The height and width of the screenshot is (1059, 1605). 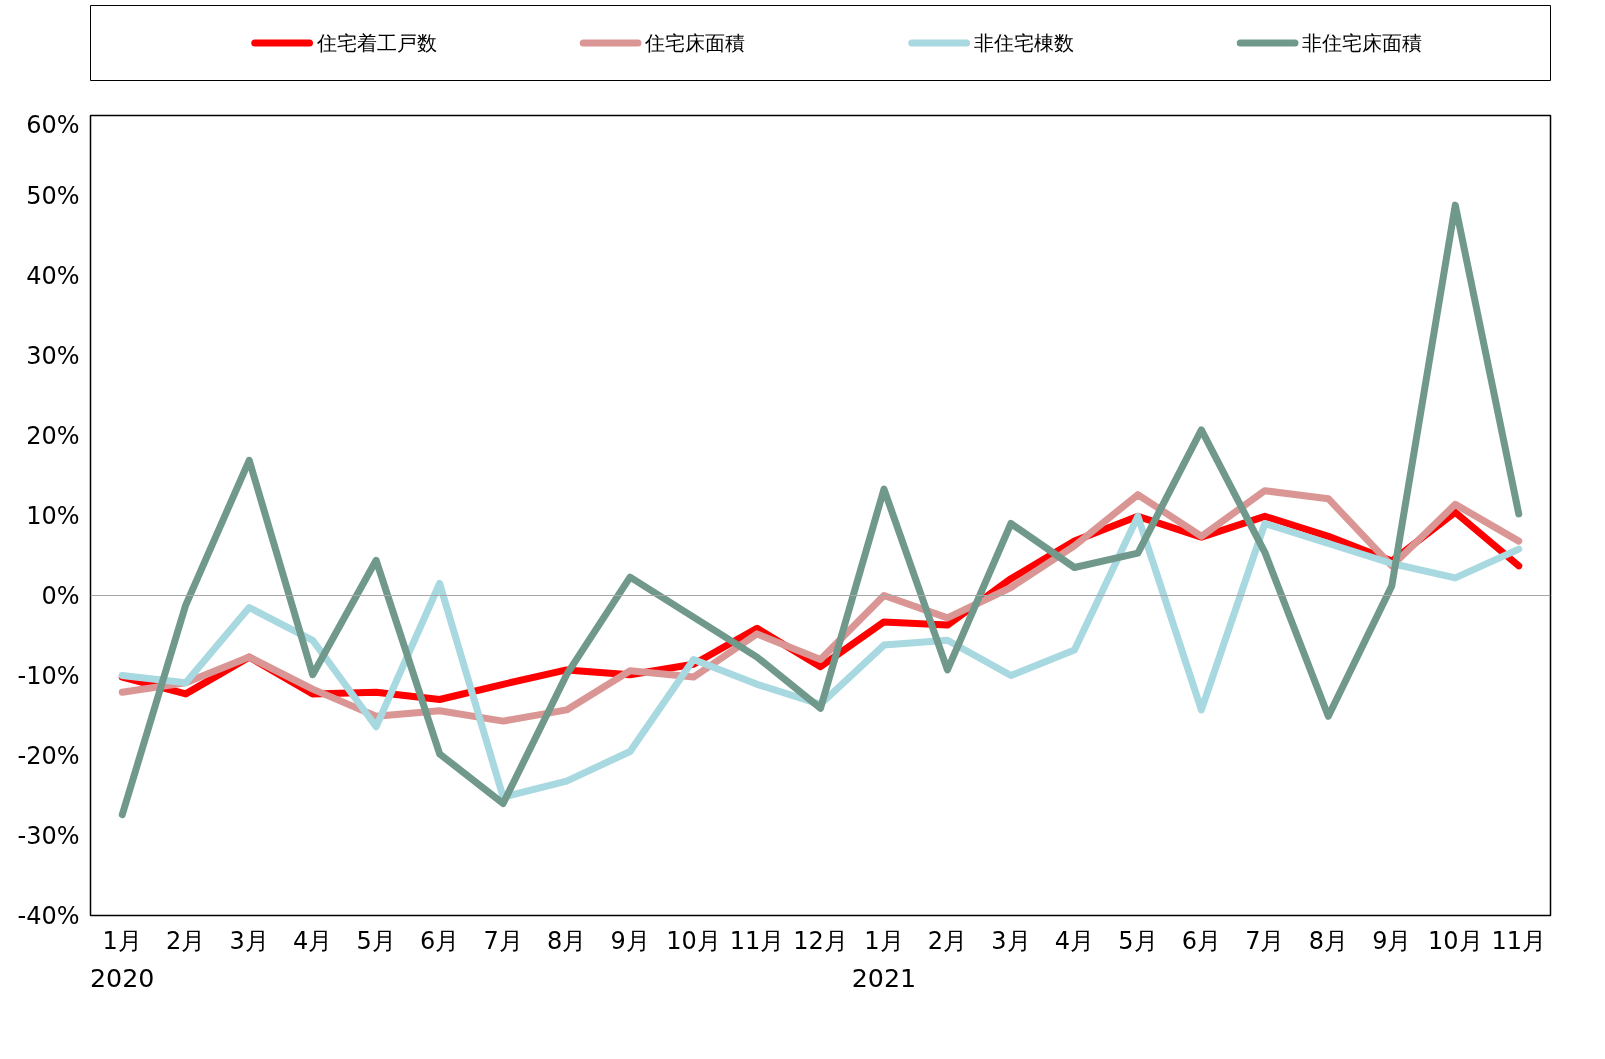 What do you see at coordinates (53, 435) in the screenshot?
I see `y-tick-label: 20%` at bounding box center [53, 435].